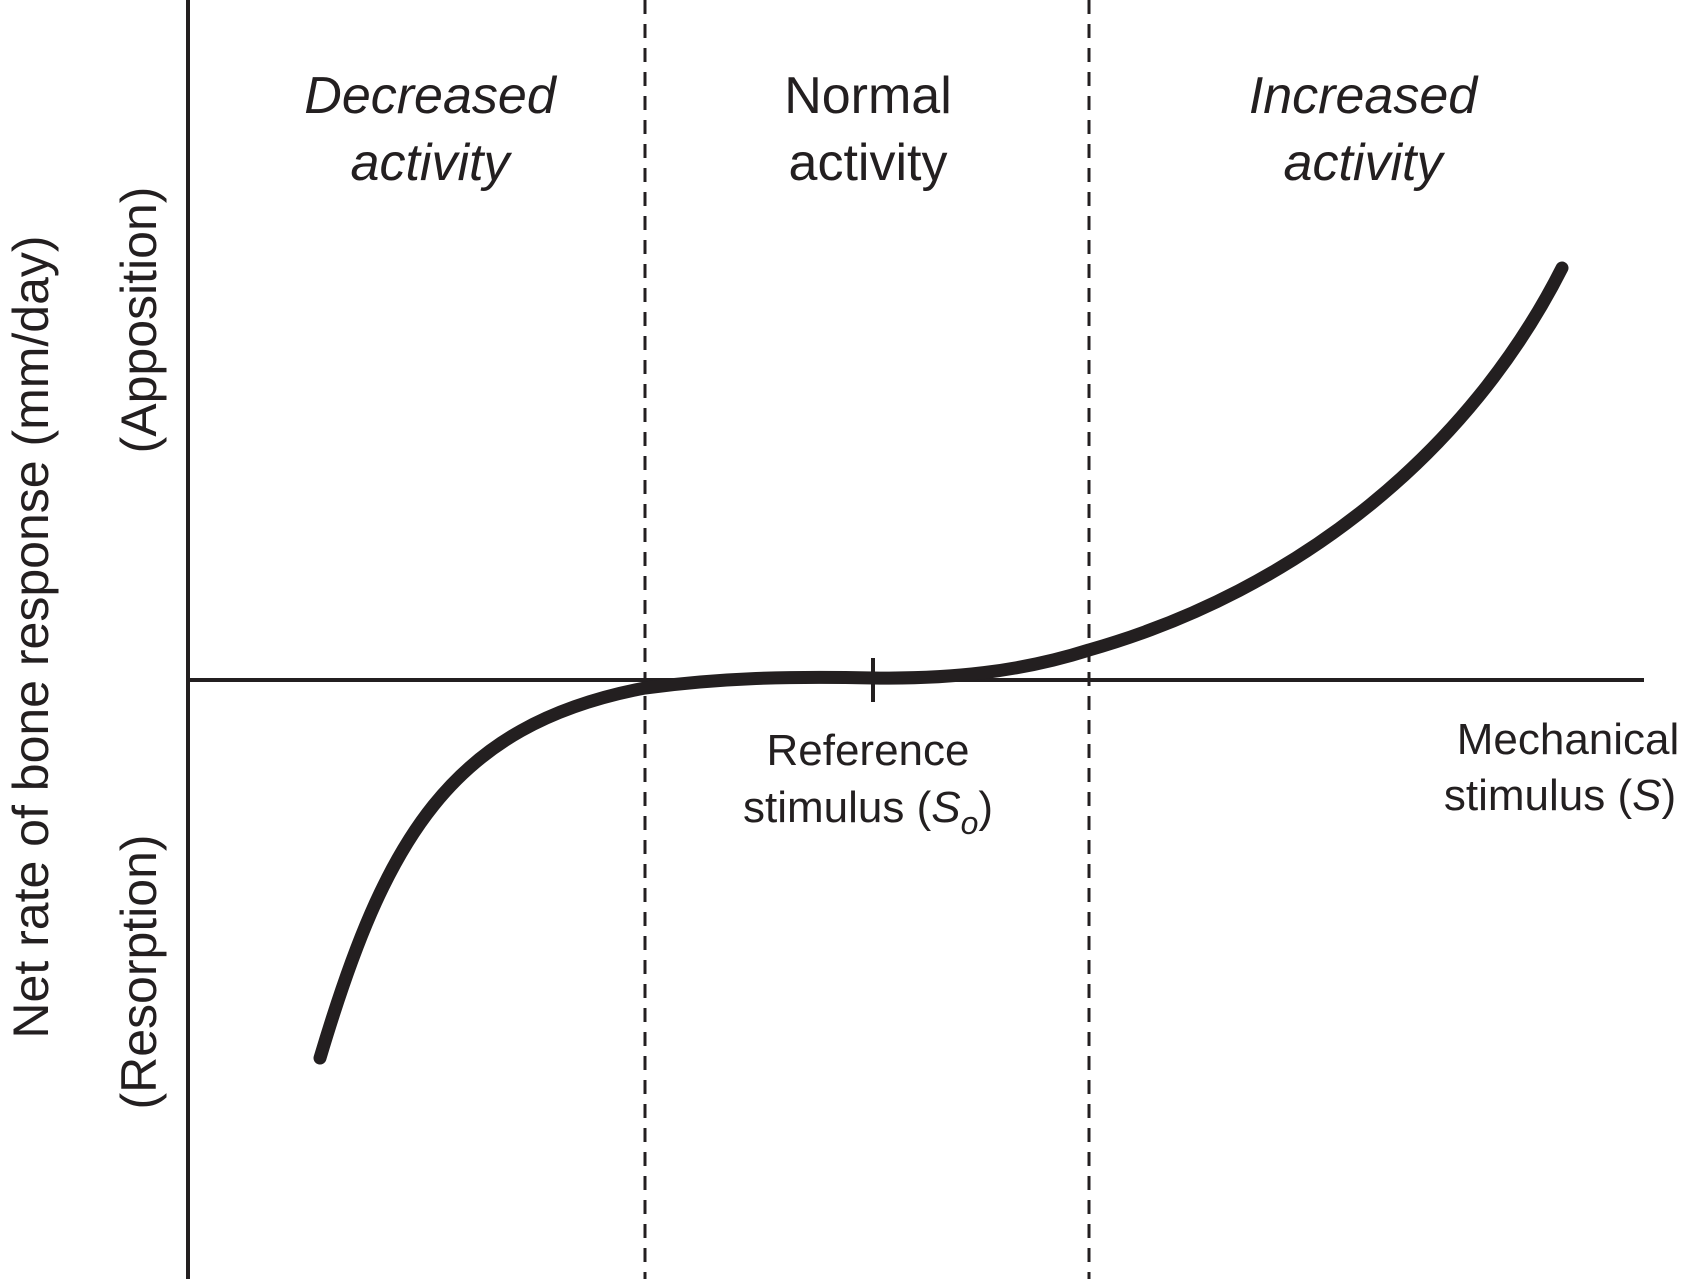  I want to click on x-axis-label-line2: stimulus (S), so click(1560, 795).